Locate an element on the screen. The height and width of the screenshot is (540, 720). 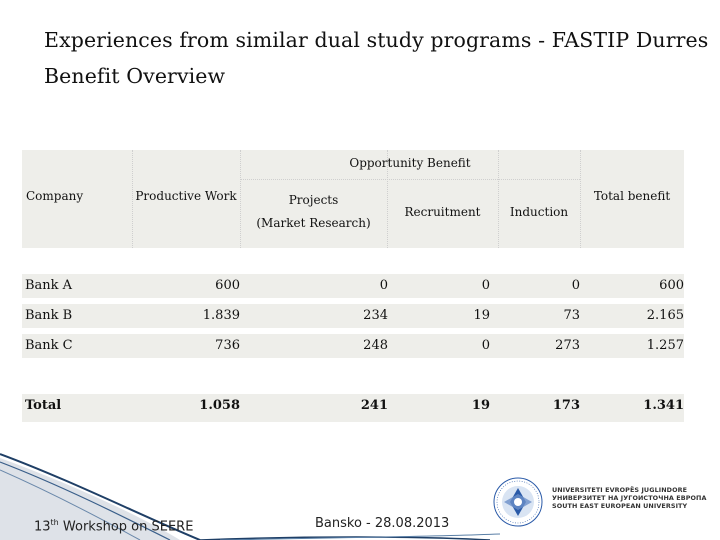
footer-place-date: Bansko - 28.08.2013 is located at coordinates (382, 523).